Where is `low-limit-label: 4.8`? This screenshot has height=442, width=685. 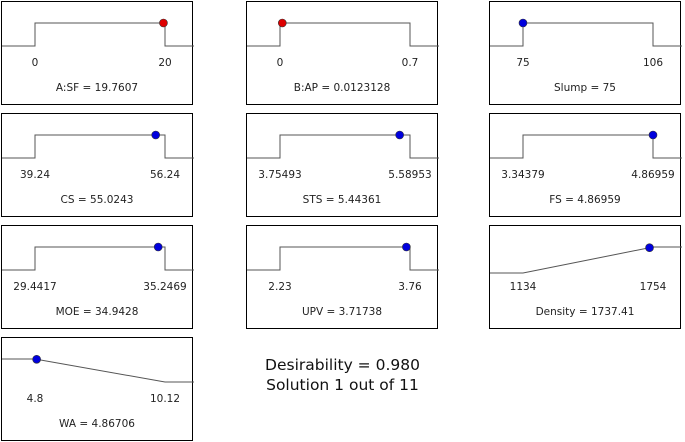
low-limit-label: 4.8 is located at coordinates (35, 399).